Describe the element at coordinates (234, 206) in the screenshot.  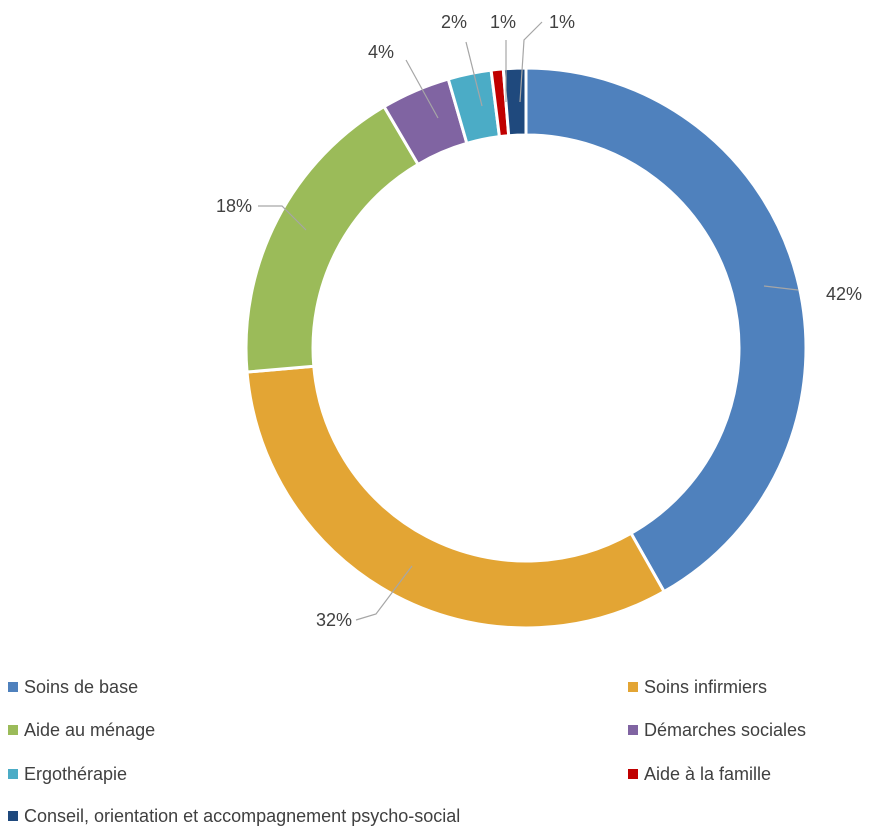
I see `data-label-2: 18%` at that location.